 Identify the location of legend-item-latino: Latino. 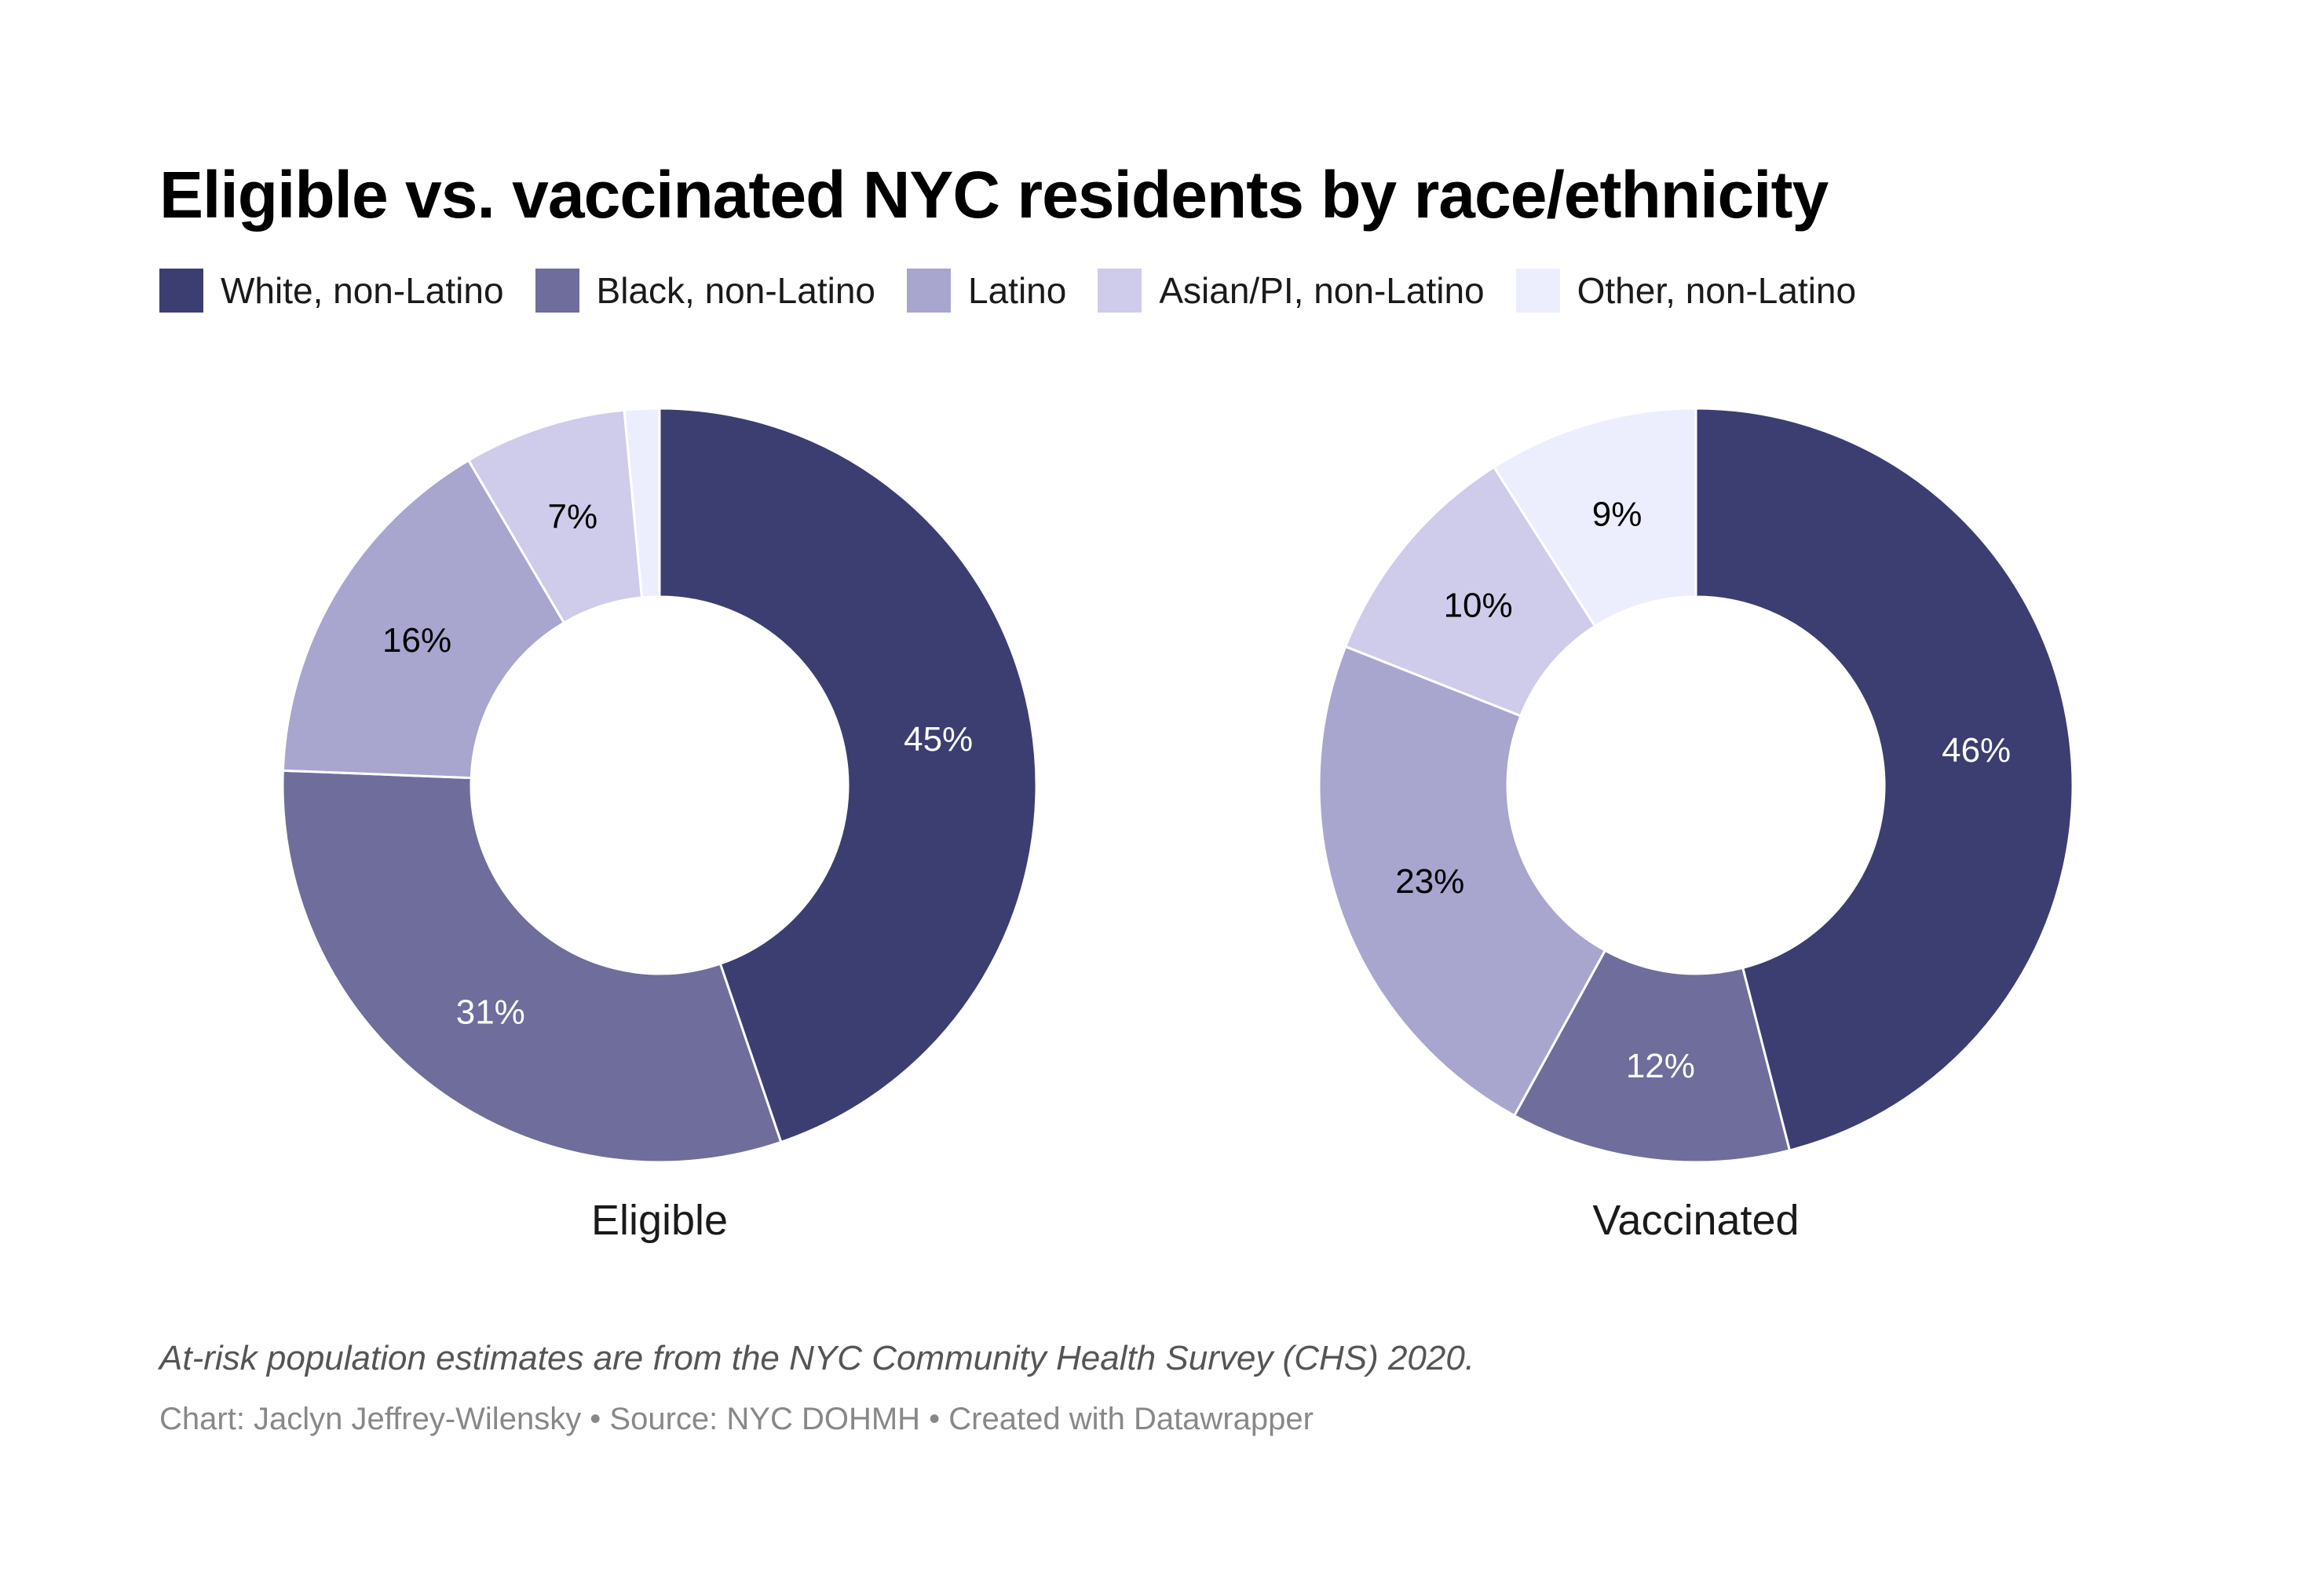
(986, 291).